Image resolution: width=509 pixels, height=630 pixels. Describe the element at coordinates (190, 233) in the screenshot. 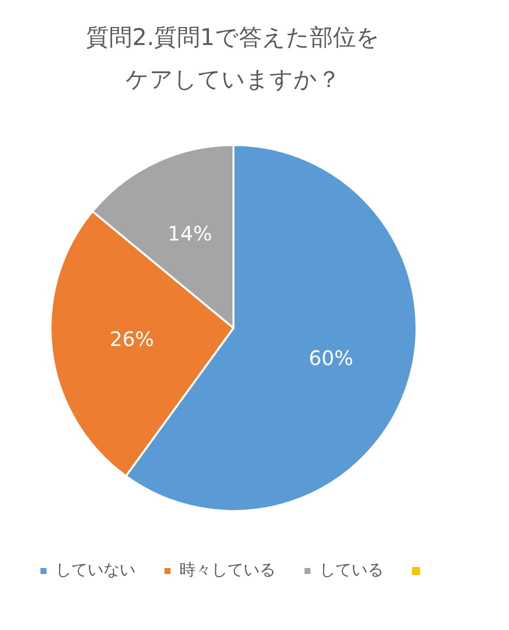

I see `data-label: 14%` at that location.